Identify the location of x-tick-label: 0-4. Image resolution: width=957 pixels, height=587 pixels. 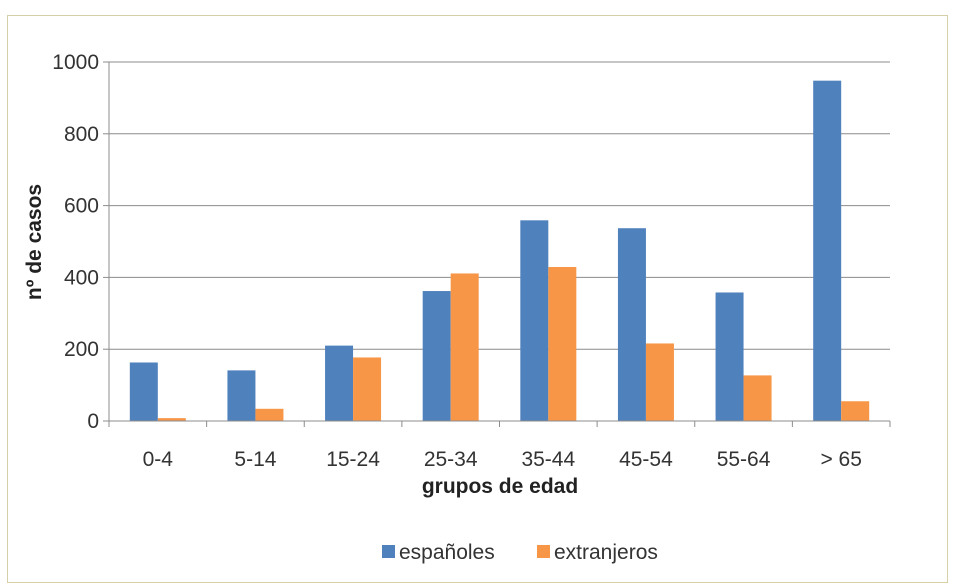
(158, 459).